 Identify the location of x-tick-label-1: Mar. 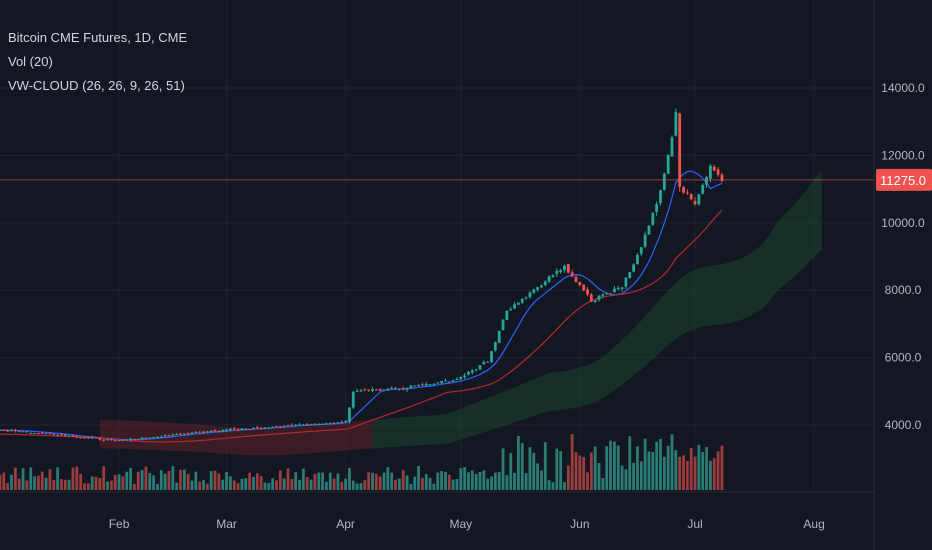
(226, 524).